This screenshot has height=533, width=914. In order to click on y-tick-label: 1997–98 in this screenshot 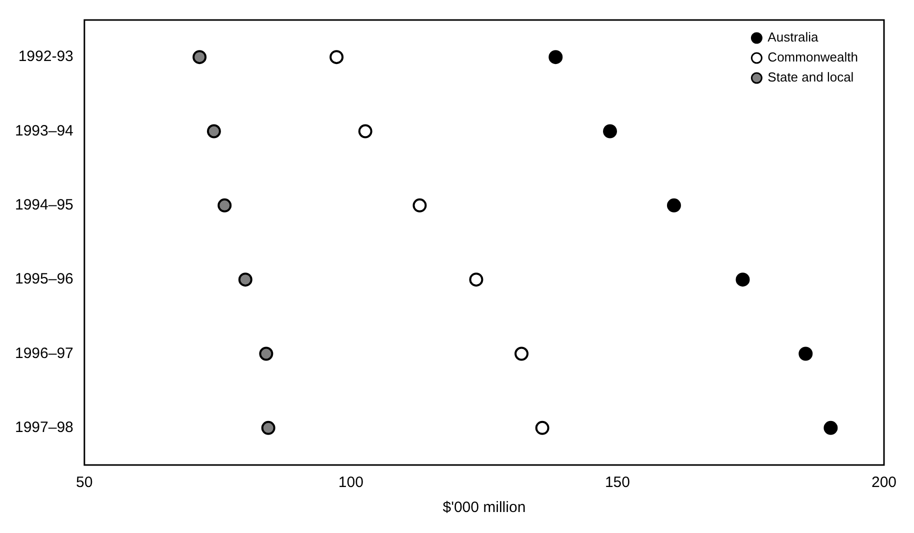, I will do `click(44, 427)`.